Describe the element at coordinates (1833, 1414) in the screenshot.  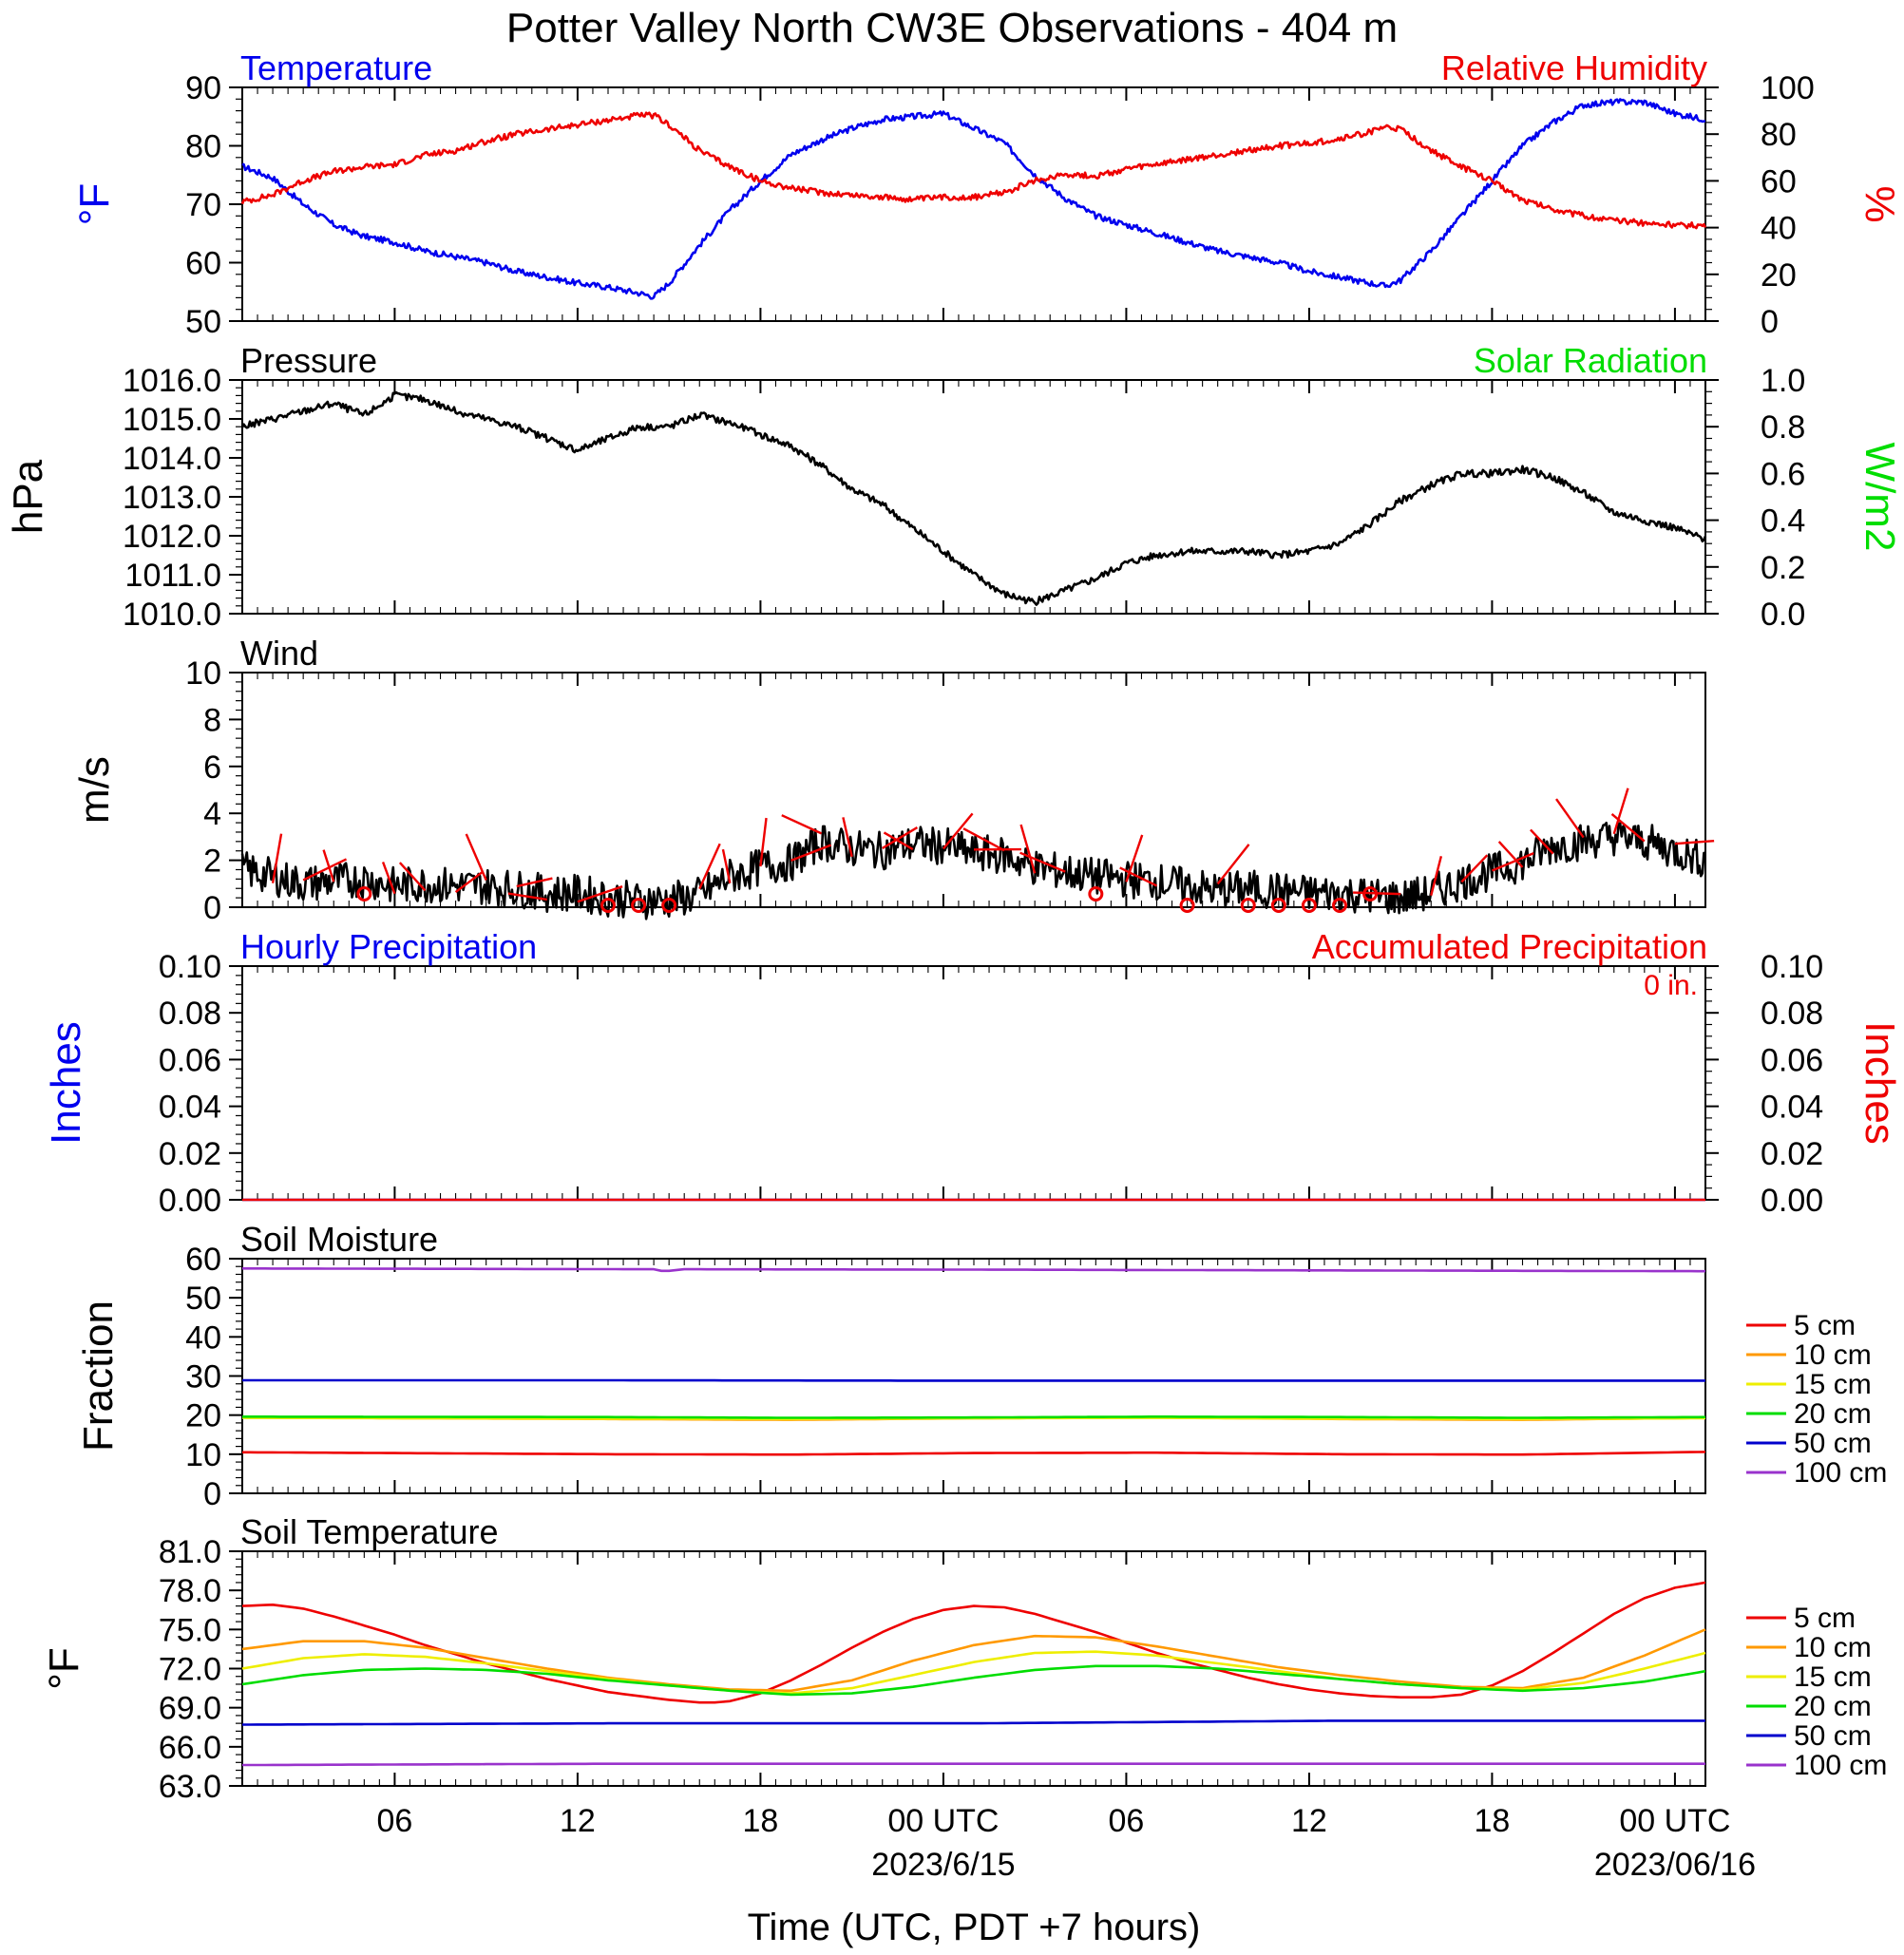
I see `legend-label: 20 cm` at that location.